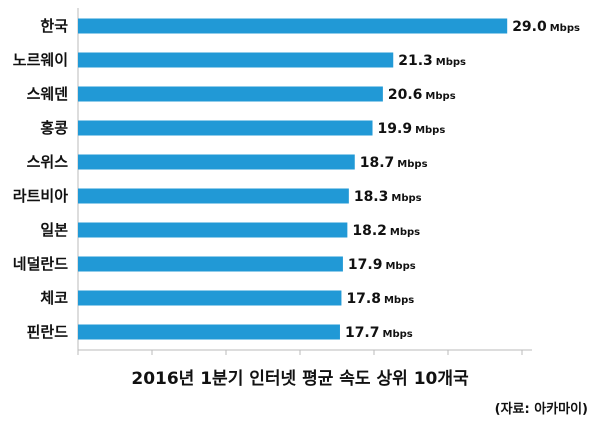 This screenshot has height=427, width=600. I want to click on category-label: 라트비아, so click(40, 196).